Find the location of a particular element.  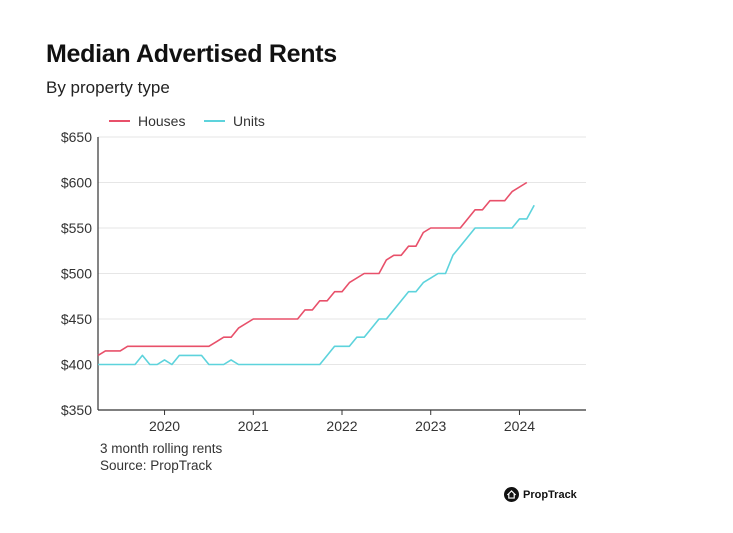

x-axis: 2020 2021 2022 2023 2024 is located at coordinates (342, 421).